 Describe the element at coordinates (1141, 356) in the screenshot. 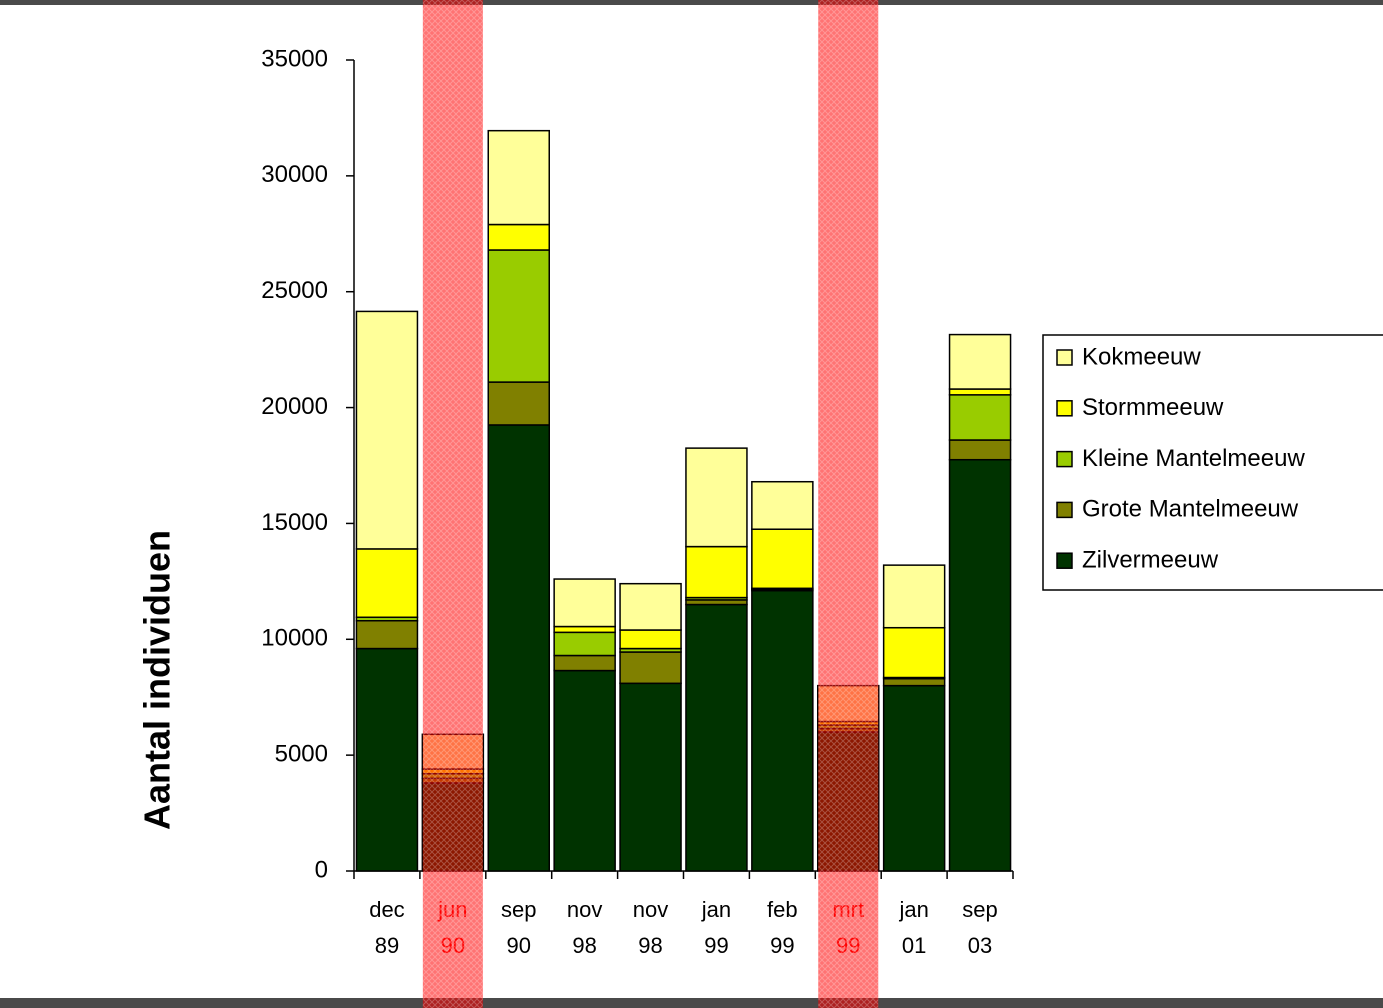

I see `legend-label: Kokmeeuw` at that location.